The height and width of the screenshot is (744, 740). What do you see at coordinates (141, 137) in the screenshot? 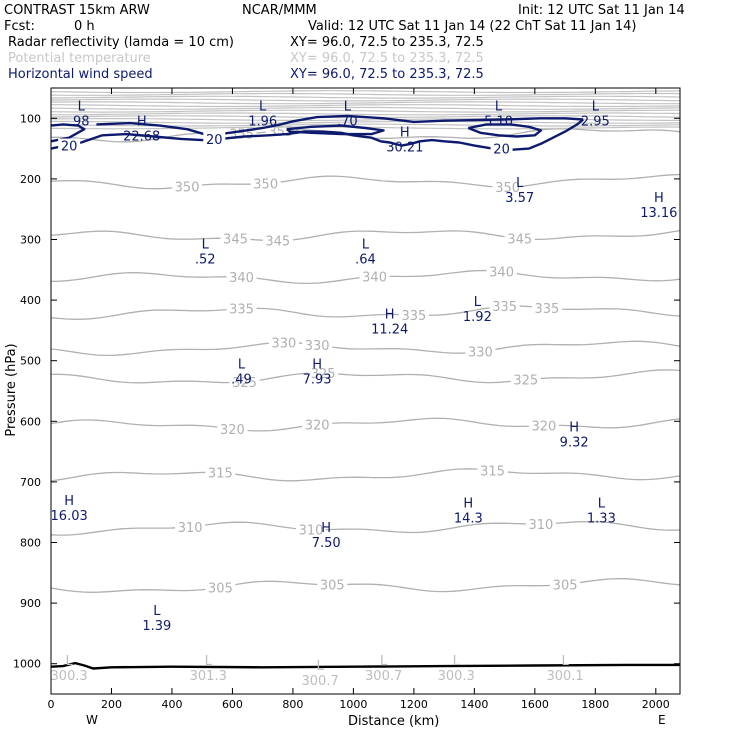
I see `extremum-value: 22.68` at bounding box center [141, 137].